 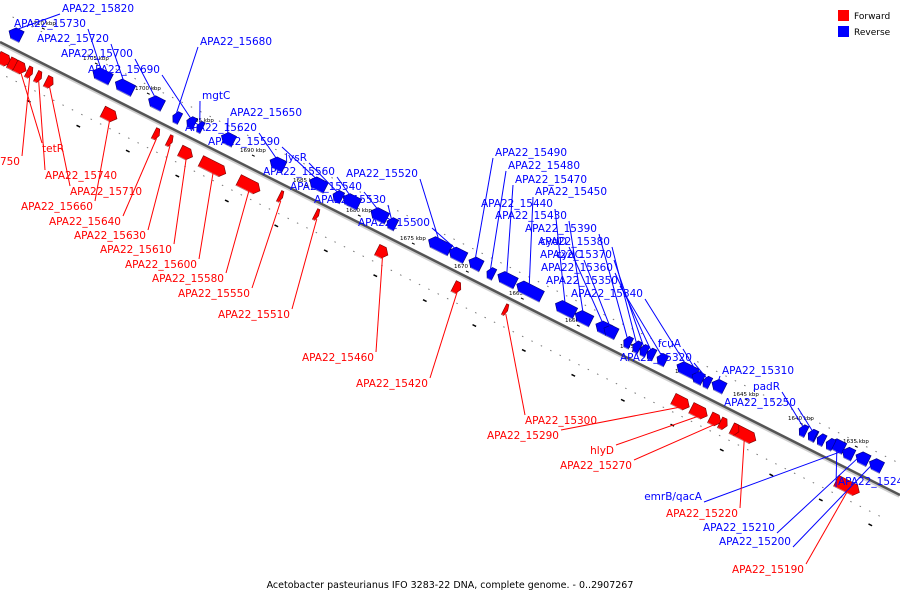 What do you see at coordinates (804, 431) in the screenshot?
I see `gene-arrow-padr` at bounding box center [804, 431].